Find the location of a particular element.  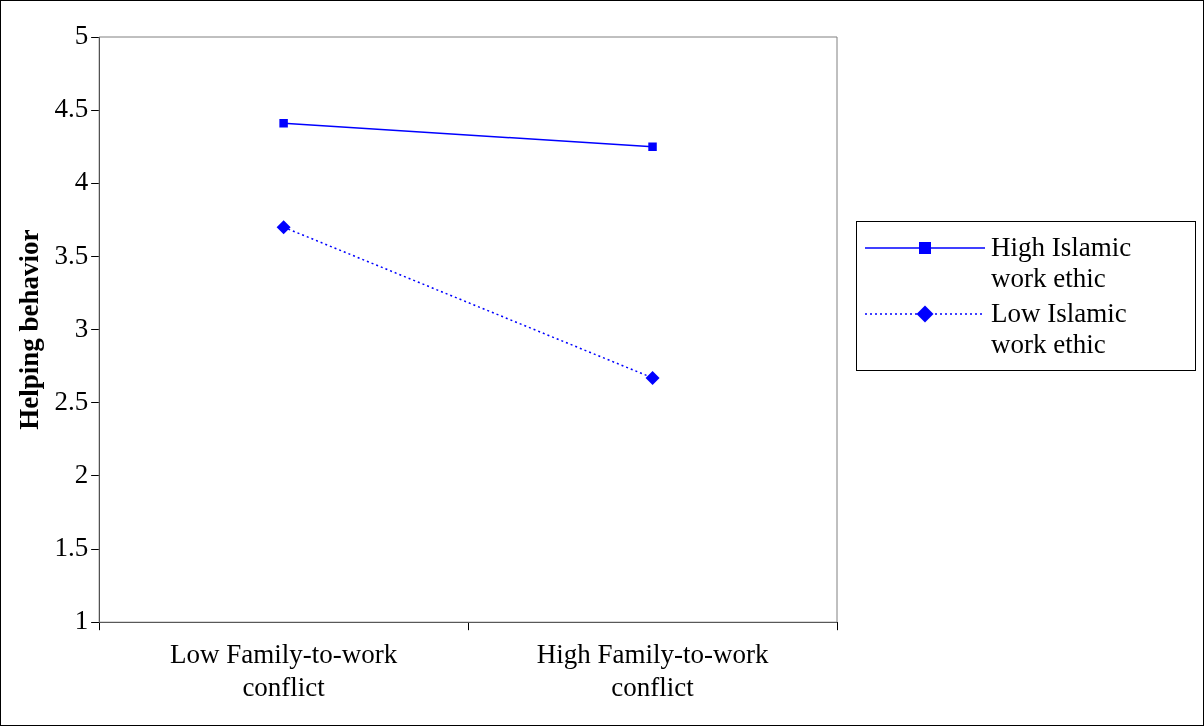

y-tick-label: 4 is located at coordinates (81, 181).